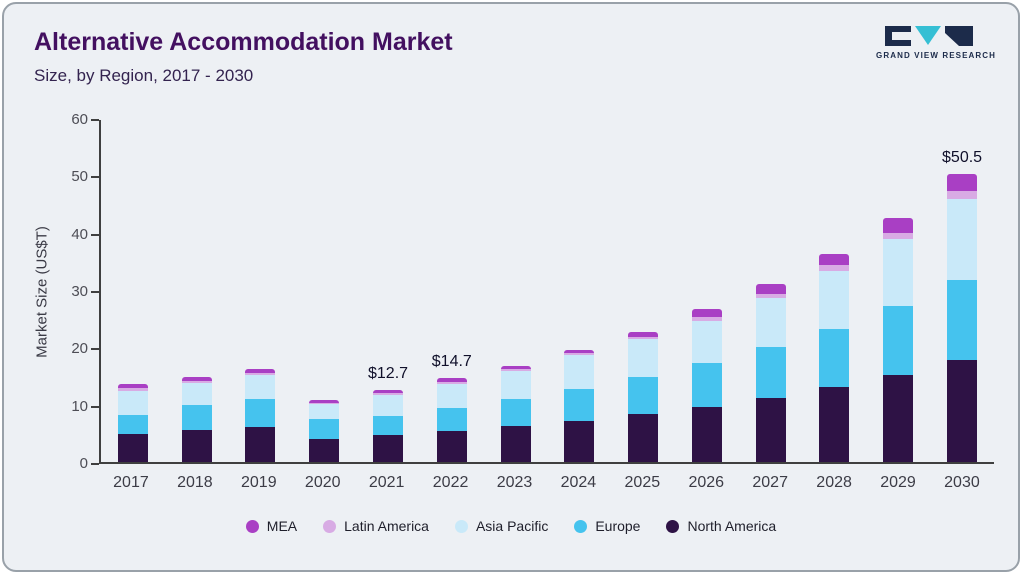 This screenshot has width=1024, height=576. I want to click on x-axis-label: 2020, so click(322, 482).